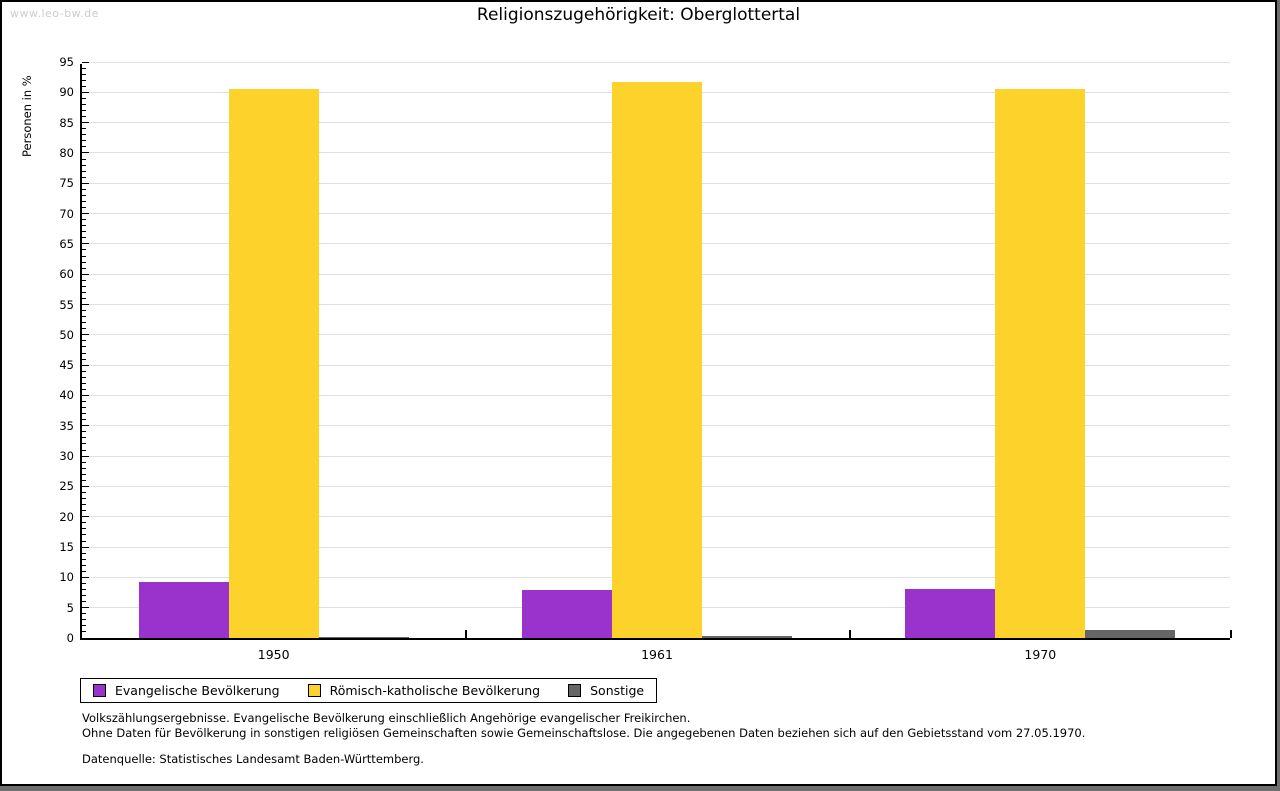 Image resolution: width=1280 pixels, height=791 pixels. I want to click on legend-swatch-gray-icon, so click(575, 690).